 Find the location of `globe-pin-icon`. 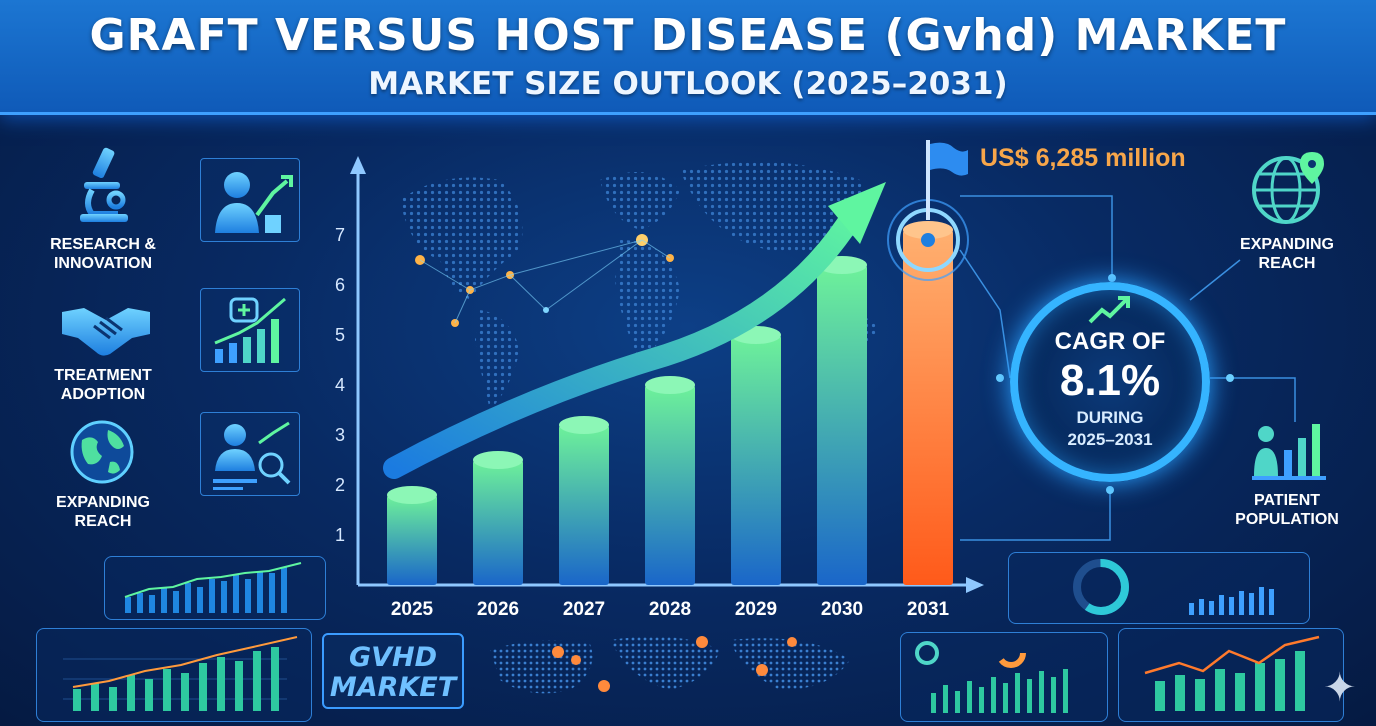

globe-pin-icon is located at coordinates (1288, 188).